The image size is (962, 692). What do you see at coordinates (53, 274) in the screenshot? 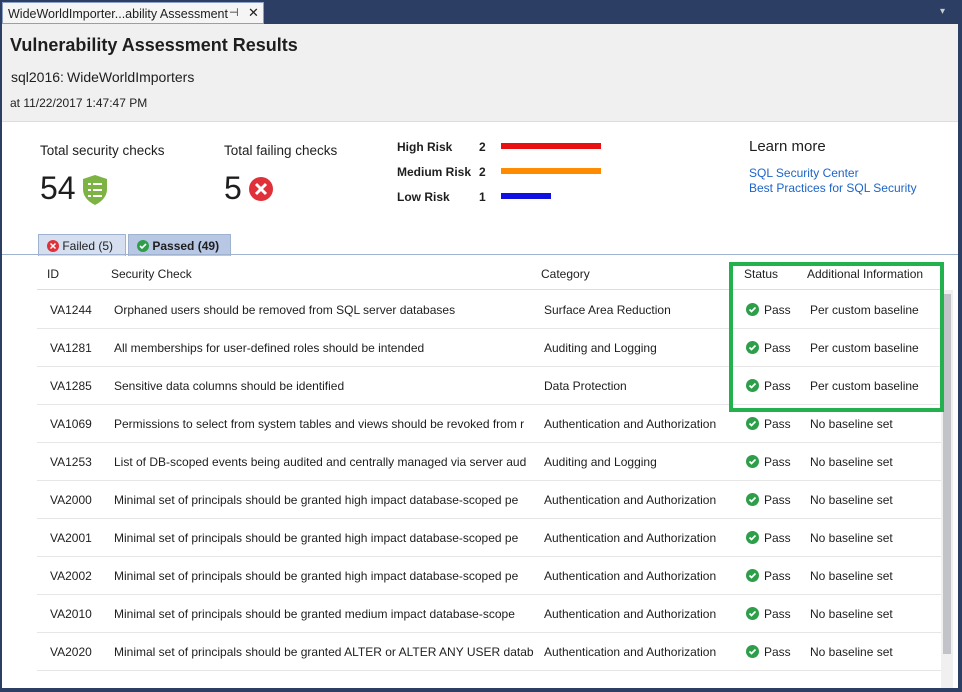
I see `column-header: ID` at bounding box center [53, 274].